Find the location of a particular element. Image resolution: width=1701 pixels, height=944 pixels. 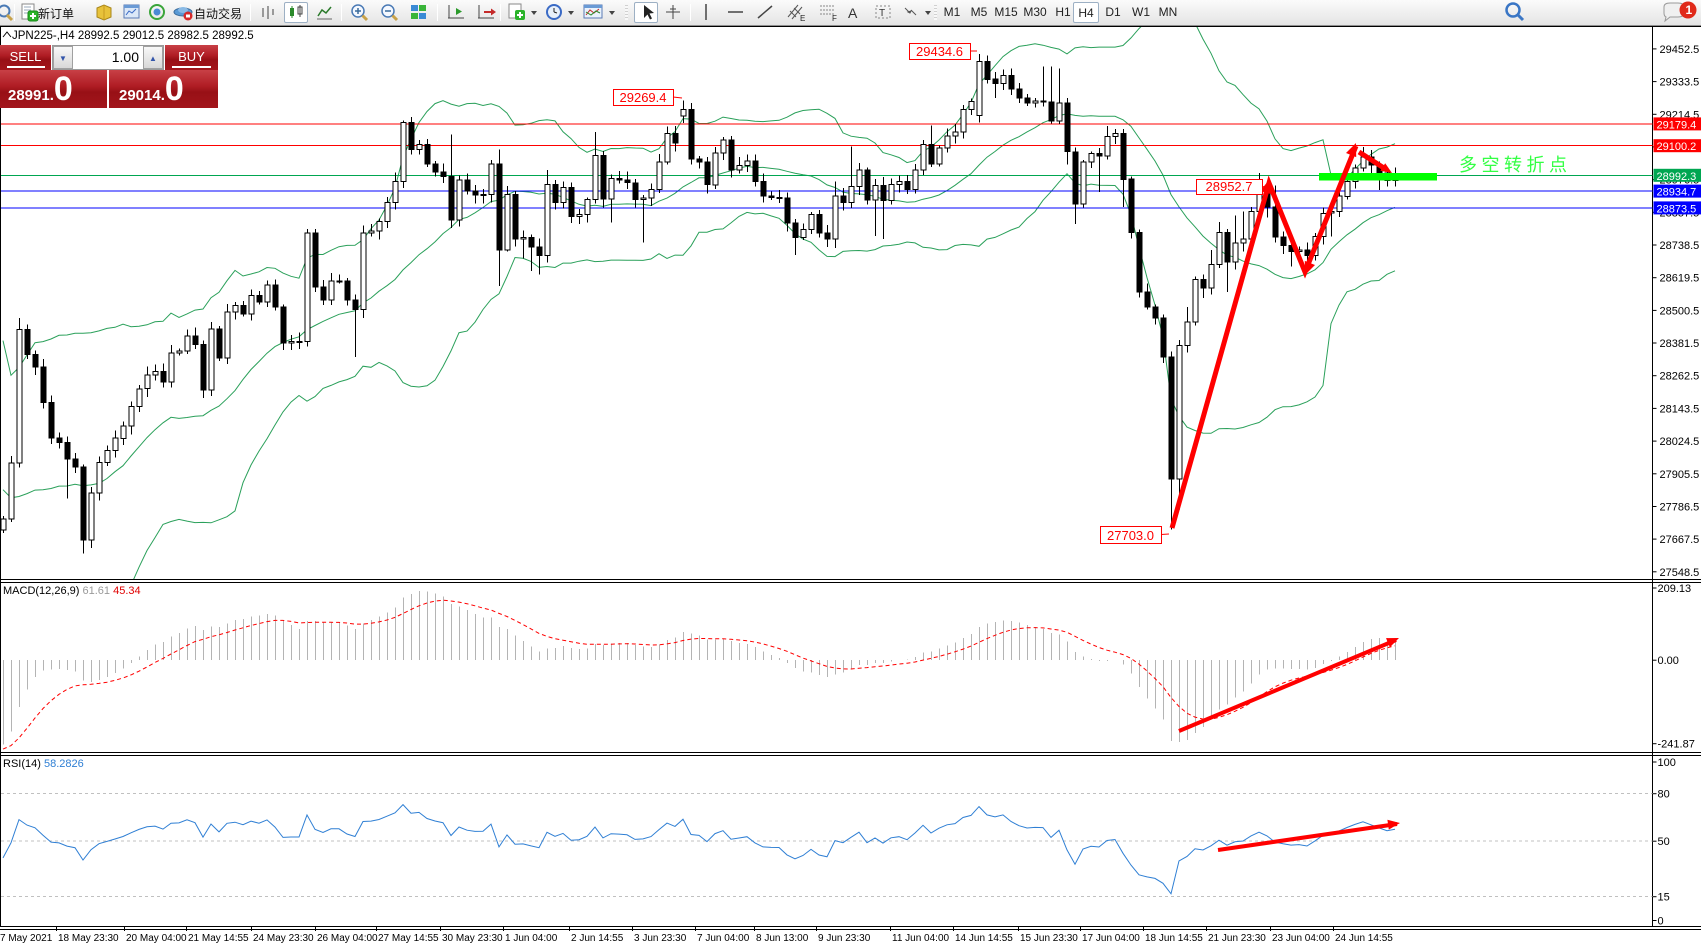

svg-text: 23 Jun 04:00 is located at coordinates (1301, 938).